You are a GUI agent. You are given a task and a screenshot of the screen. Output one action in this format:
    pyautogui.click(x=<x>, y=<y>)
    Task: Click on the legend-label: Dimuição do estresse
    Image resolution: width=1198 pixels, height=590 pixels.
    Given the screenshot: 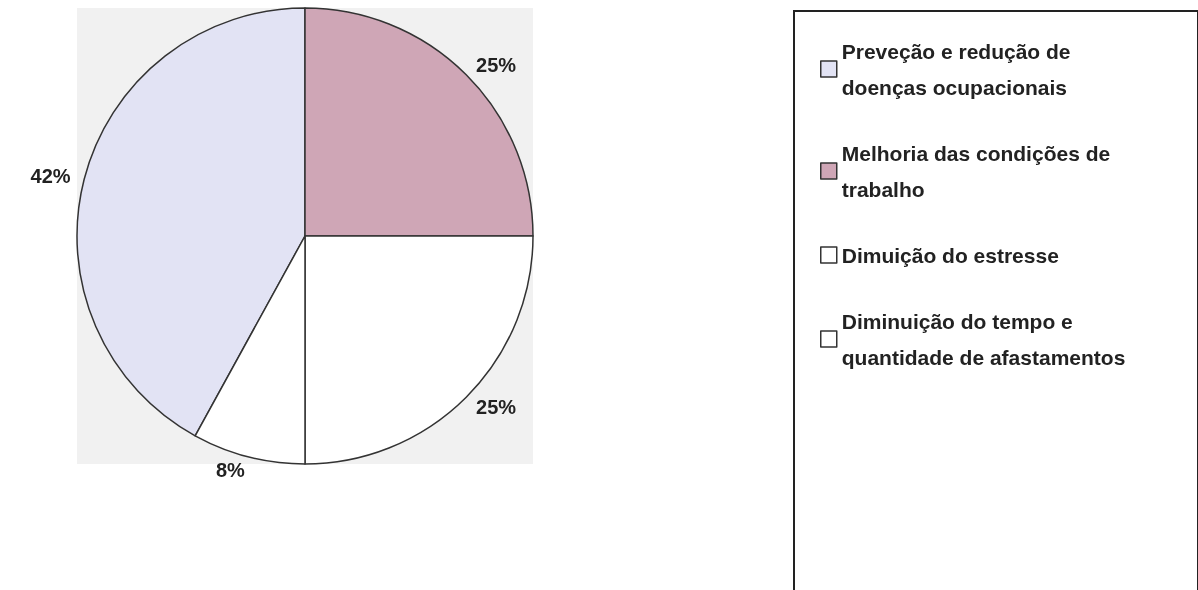 What is the action you would take?
    pyautogui.click(x=950, y=255)
    